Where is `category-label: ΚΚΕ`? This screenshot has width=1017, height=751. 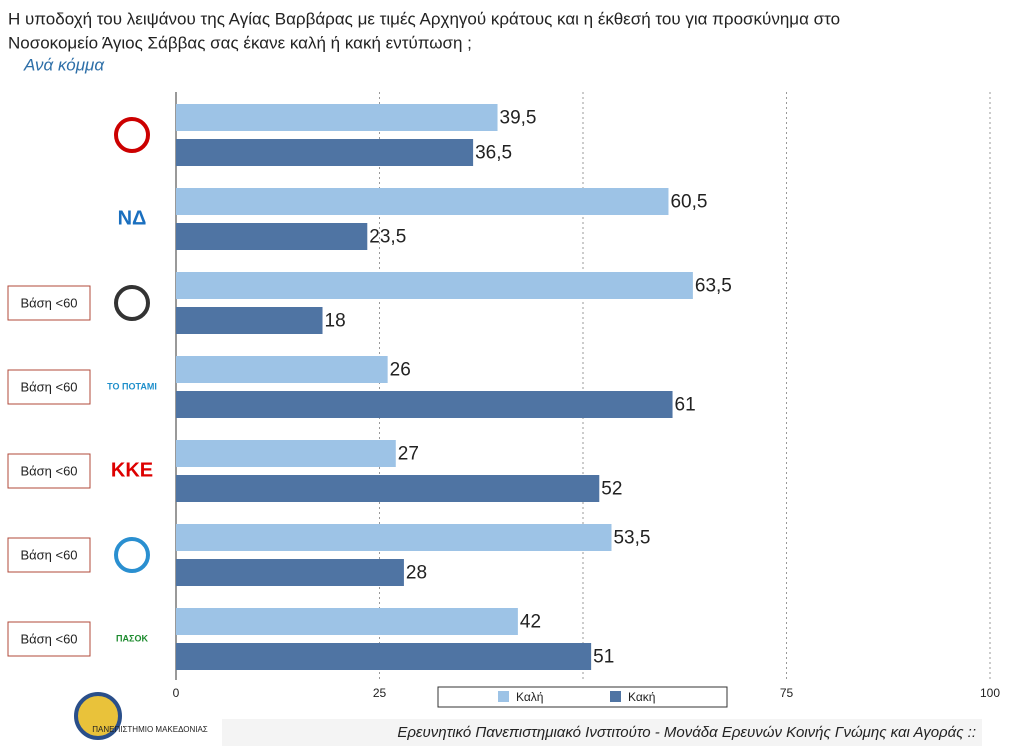
category-label: ΚΚΕ is located at coordinates (132, 470).